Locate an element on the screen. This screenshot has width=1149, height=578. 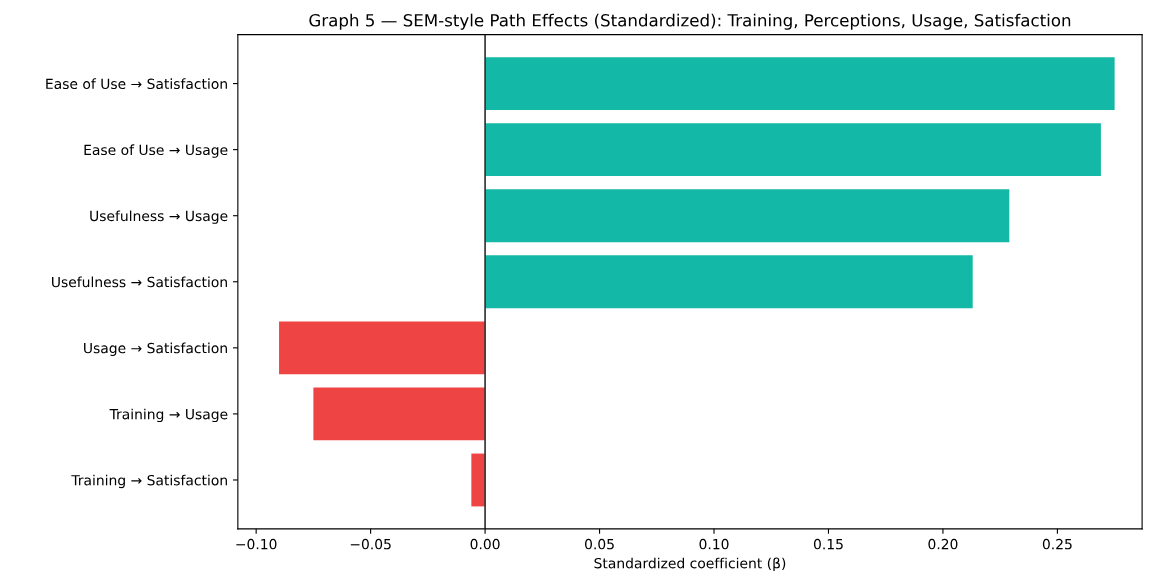
y-tick-label: Training → Usage is located at coordinates (168, 415).